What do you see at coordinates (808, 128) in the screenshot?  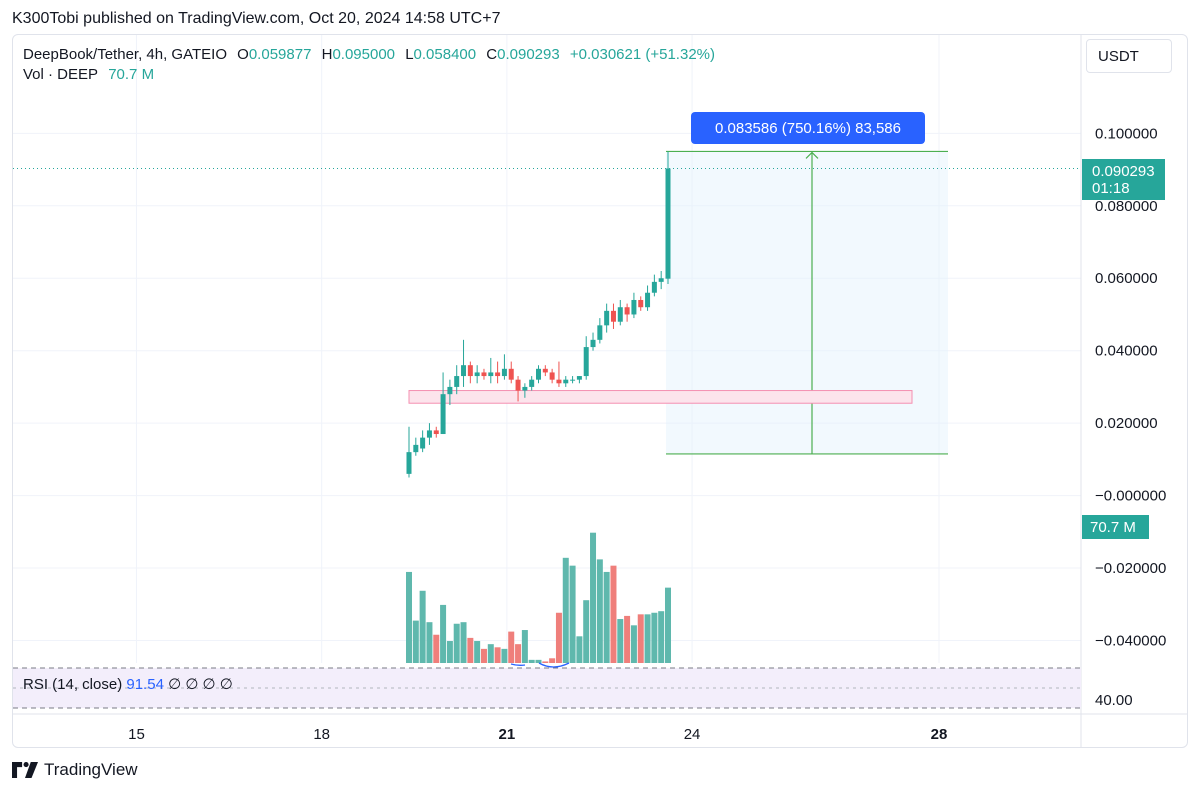 I see `measure-label: 0.083586 (750.16%) 83,586` at bounding box center [808, 128].